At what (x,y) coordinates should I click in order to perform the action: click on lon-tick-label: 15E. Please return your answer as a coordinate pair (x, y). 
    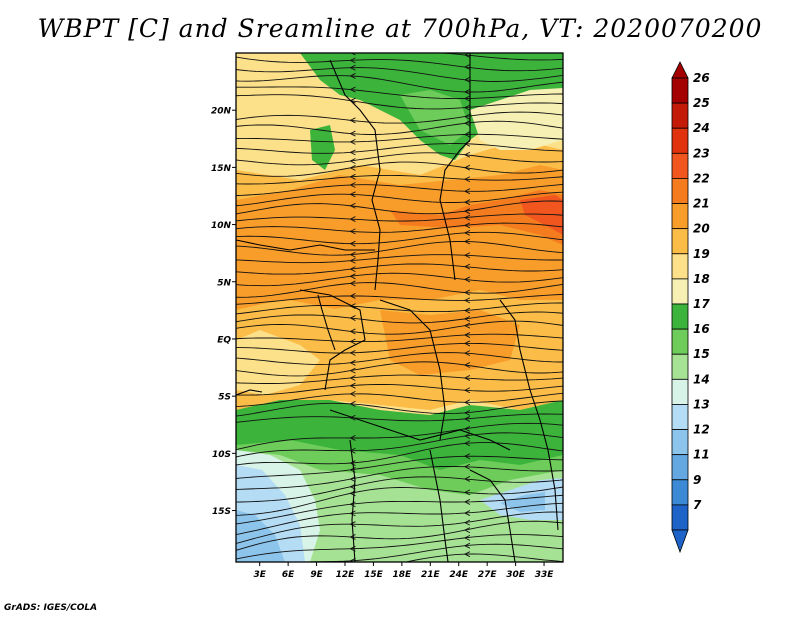
    Looking at the image, I should click on (374, 575).